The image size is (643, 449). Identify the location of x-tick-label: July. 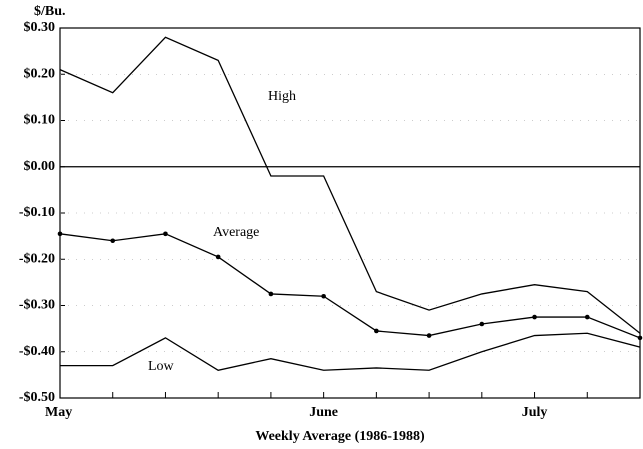
(535, 412).